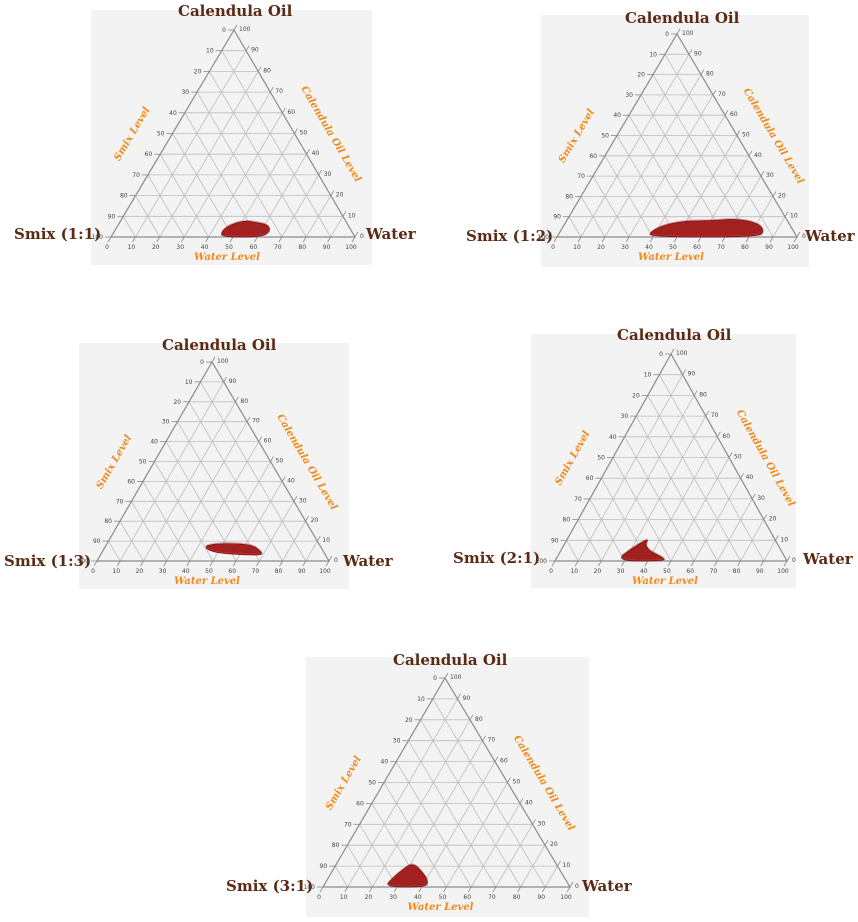 The image size is (858, 922). What do you see at coordinates (706, 227) in the screenshot?
I see `region-highlight` at bounding box center [706, 227].